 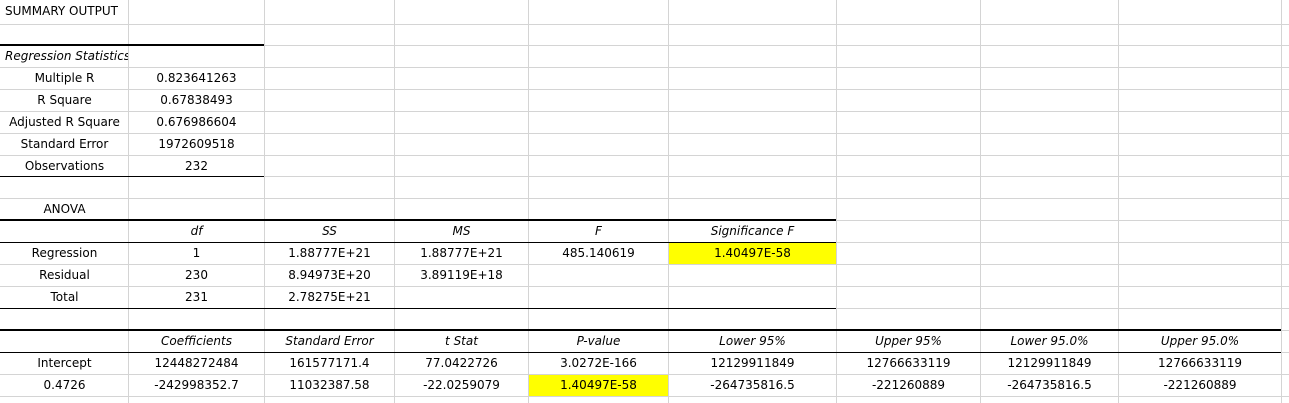 What do you see at coordinates (418, 220) in the screenshot?
I see `anova-top-border` at bounding box center [418, 220].